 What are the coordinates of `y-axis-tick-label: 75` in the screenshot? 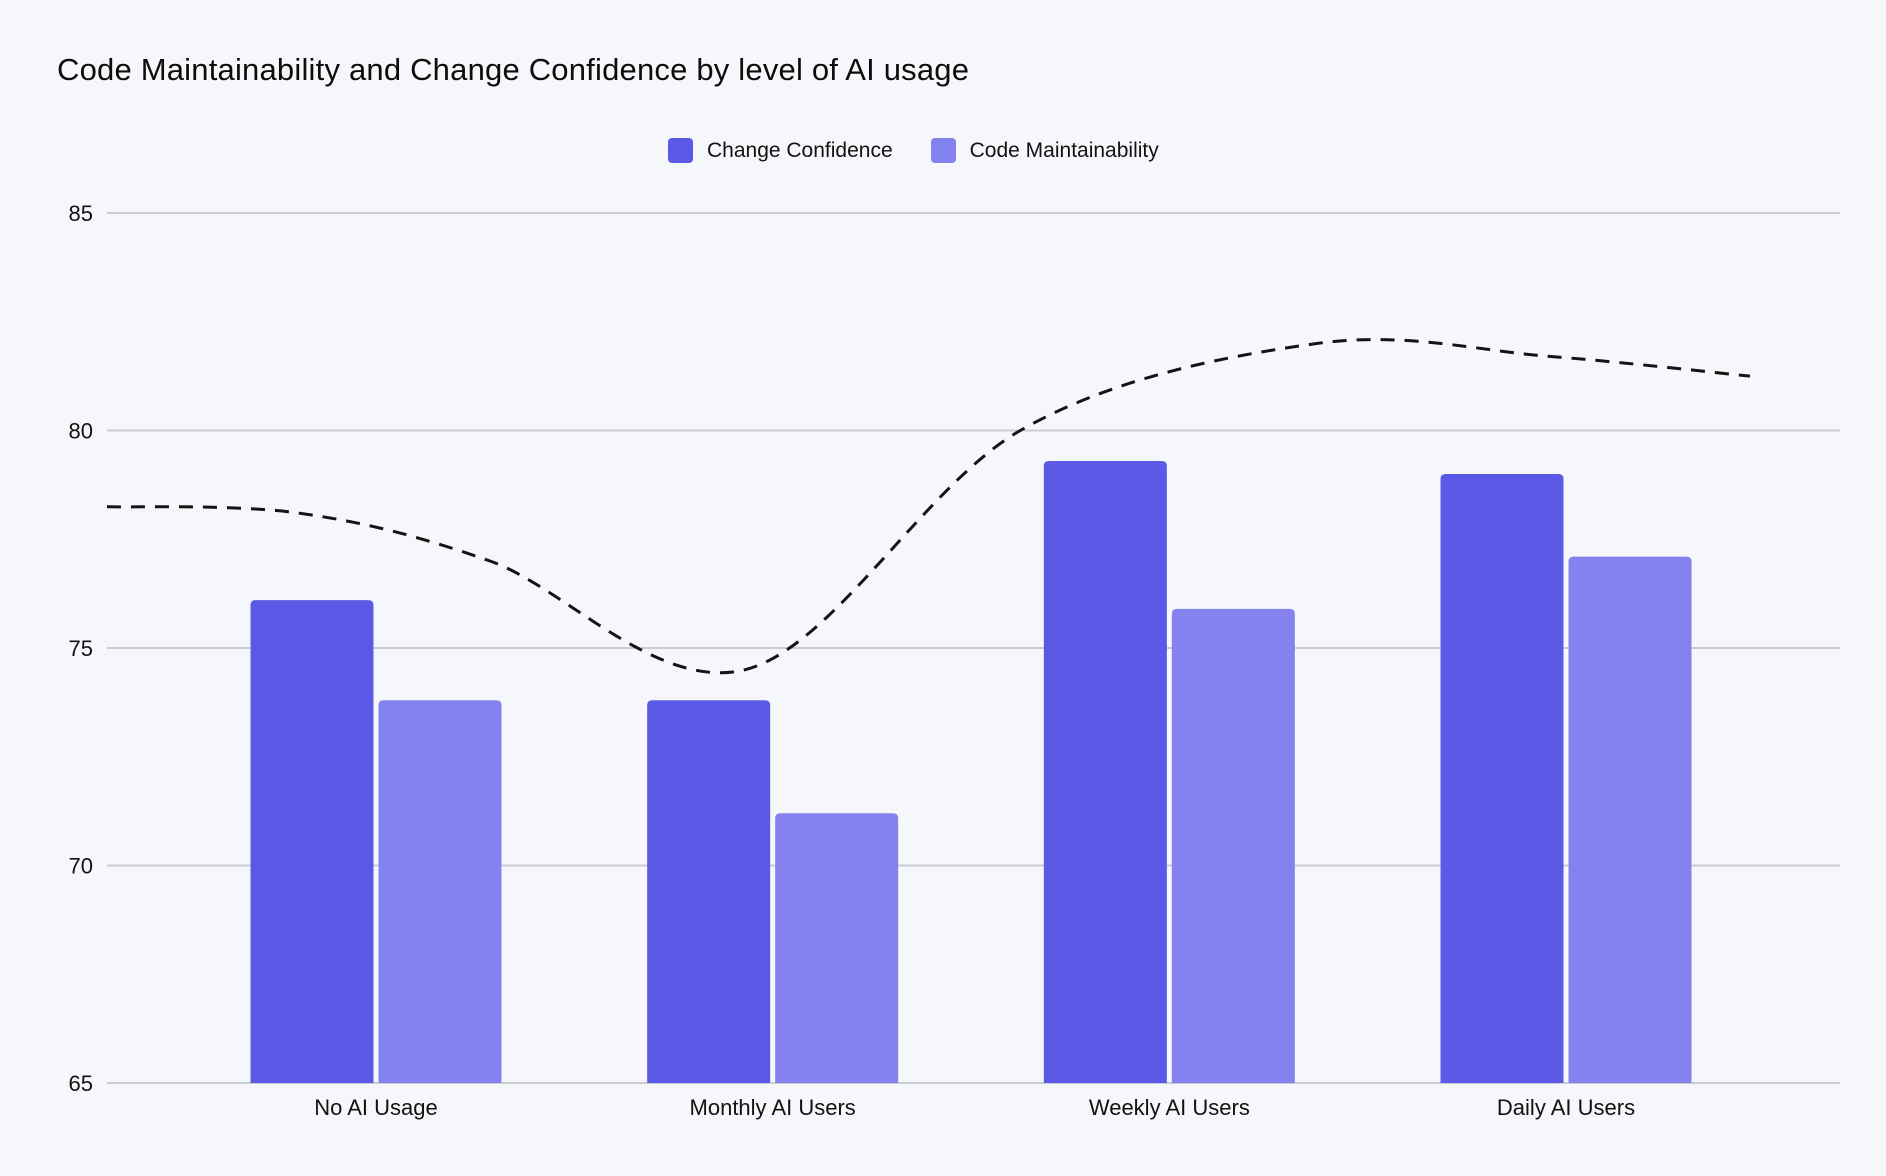 It's located at (81, 648).